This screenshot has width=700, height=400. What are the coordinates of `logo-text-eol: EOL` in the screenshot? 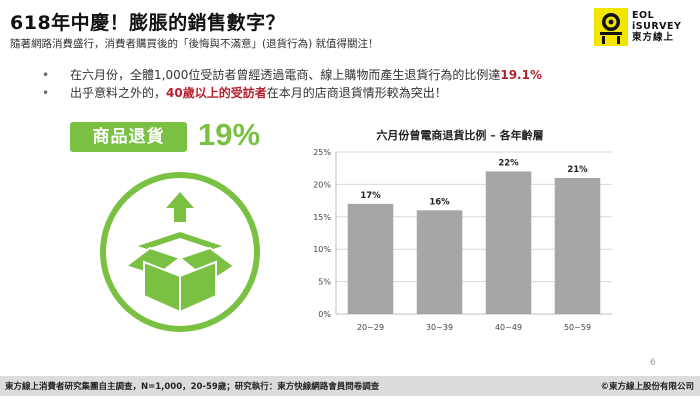 It's located at (643, 15).